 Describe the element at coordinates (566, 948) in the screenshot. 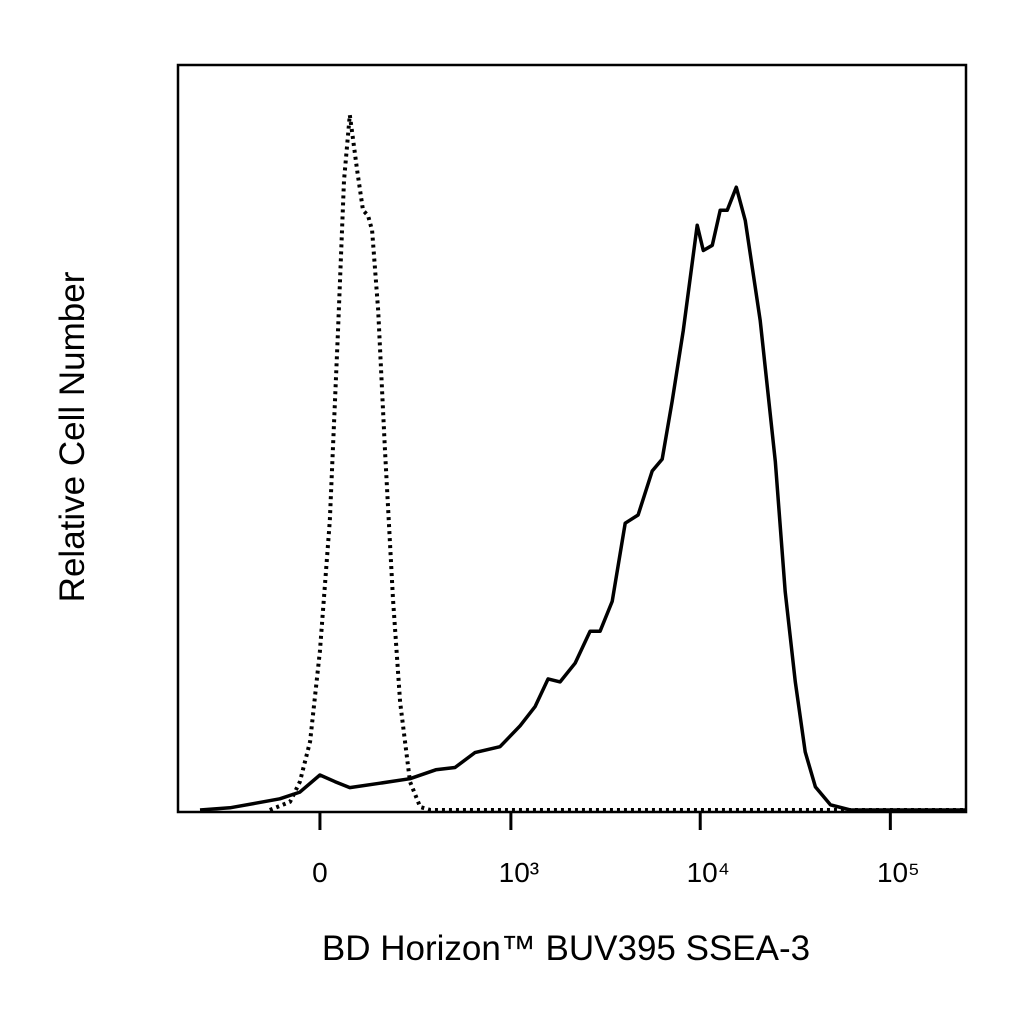

I see `x-axis-label: BD Horizon™ BUV395 SSEA-3` at that location.